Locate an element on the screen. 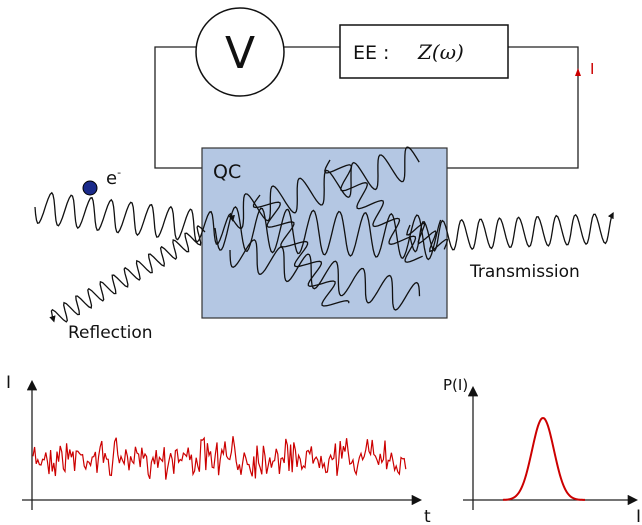 This screenshot has width=642, height=525. electron is located at coordinates (90, 188).